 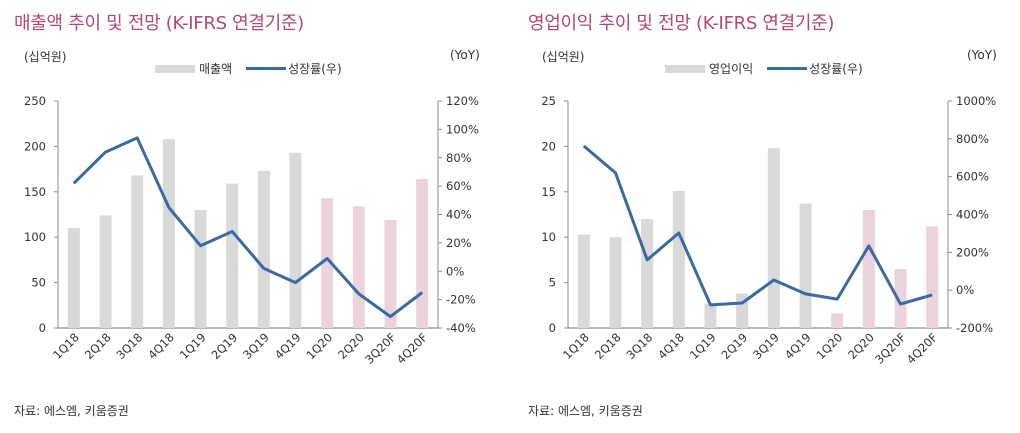 What do you see at coordinates (461, 300) in the screenshot?
I see `right-y-tick-label: -20%` at bounding box center [461, 300].